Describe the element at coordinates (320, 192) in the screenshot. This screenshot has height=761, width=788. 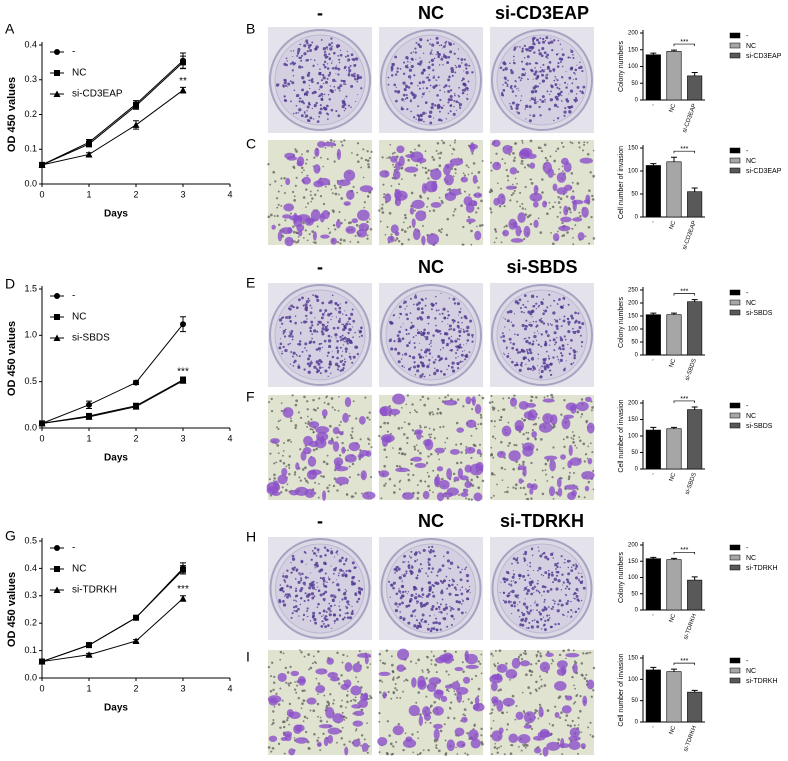
I see `invasion-photo` at that location.